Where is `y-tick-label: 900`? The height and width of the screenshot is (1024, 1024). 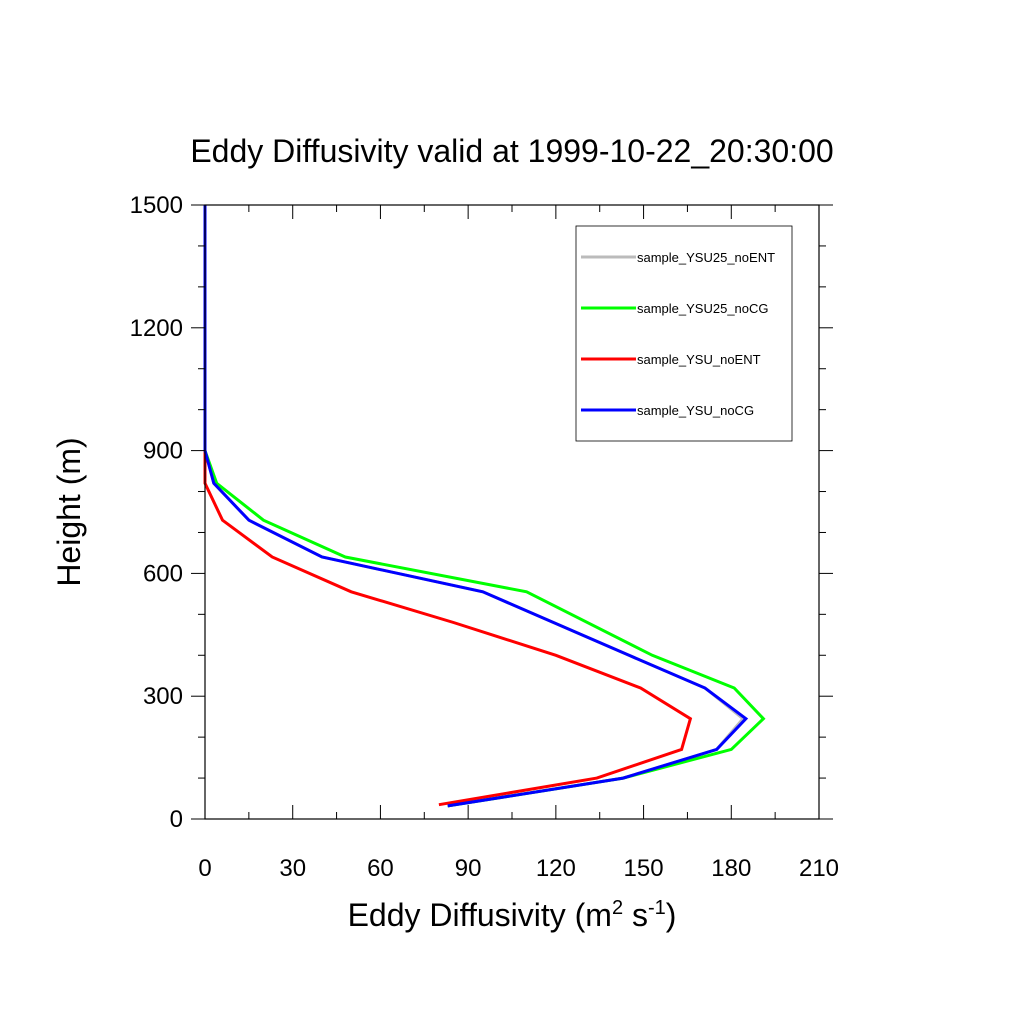 y-tick-label: 900 is located at coordinates (163, 451).